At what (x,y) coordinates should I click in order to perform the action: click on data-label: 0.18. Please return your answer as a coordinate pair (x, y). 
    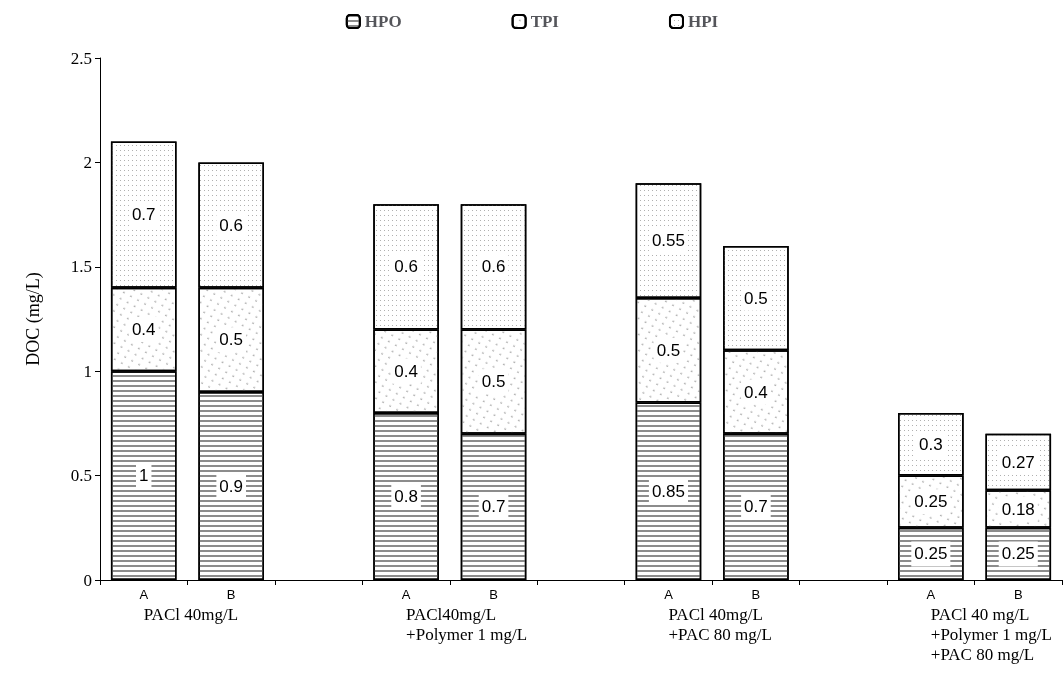
    Looking at the image, I should click on (1018, 509).